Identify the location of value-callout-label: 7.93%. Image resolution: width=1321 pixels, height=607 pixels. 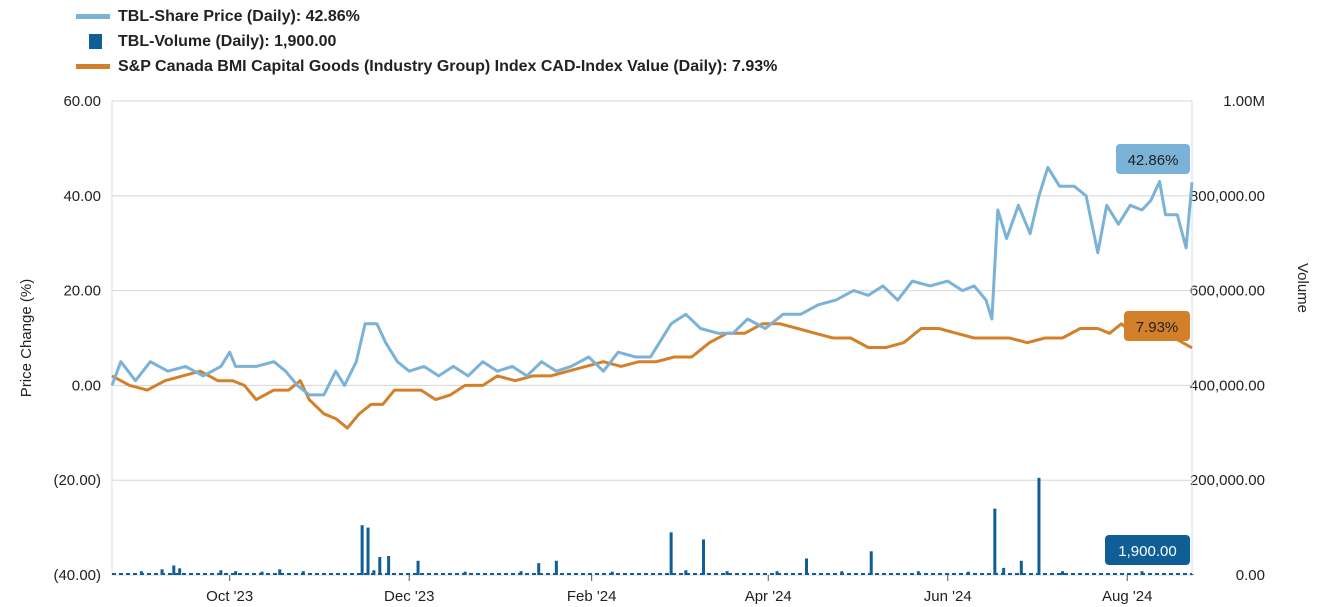
(1157, 327).